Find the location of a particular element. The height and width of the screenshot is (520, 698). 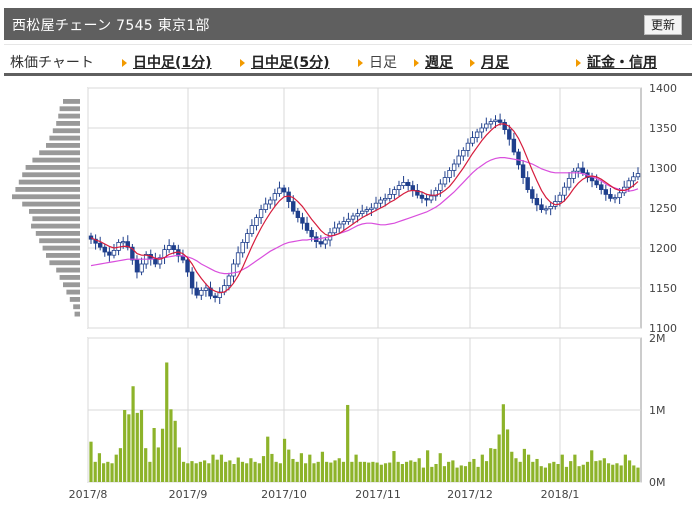

x-tick-label: 2017/8 is located at coordinates (88, 494).